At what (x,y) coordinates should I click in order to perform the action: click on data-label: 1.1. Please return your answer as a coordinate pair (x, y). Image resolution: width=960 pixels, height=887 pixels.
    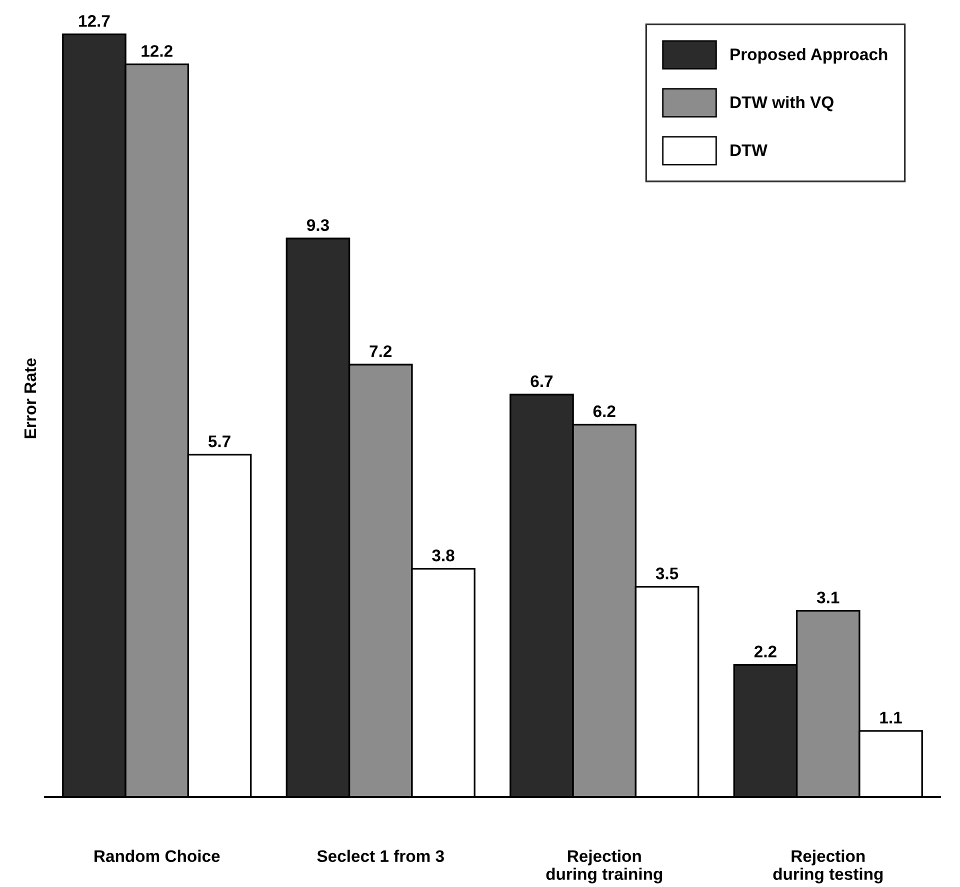
    Looking at the image, I should click on (891, 718).